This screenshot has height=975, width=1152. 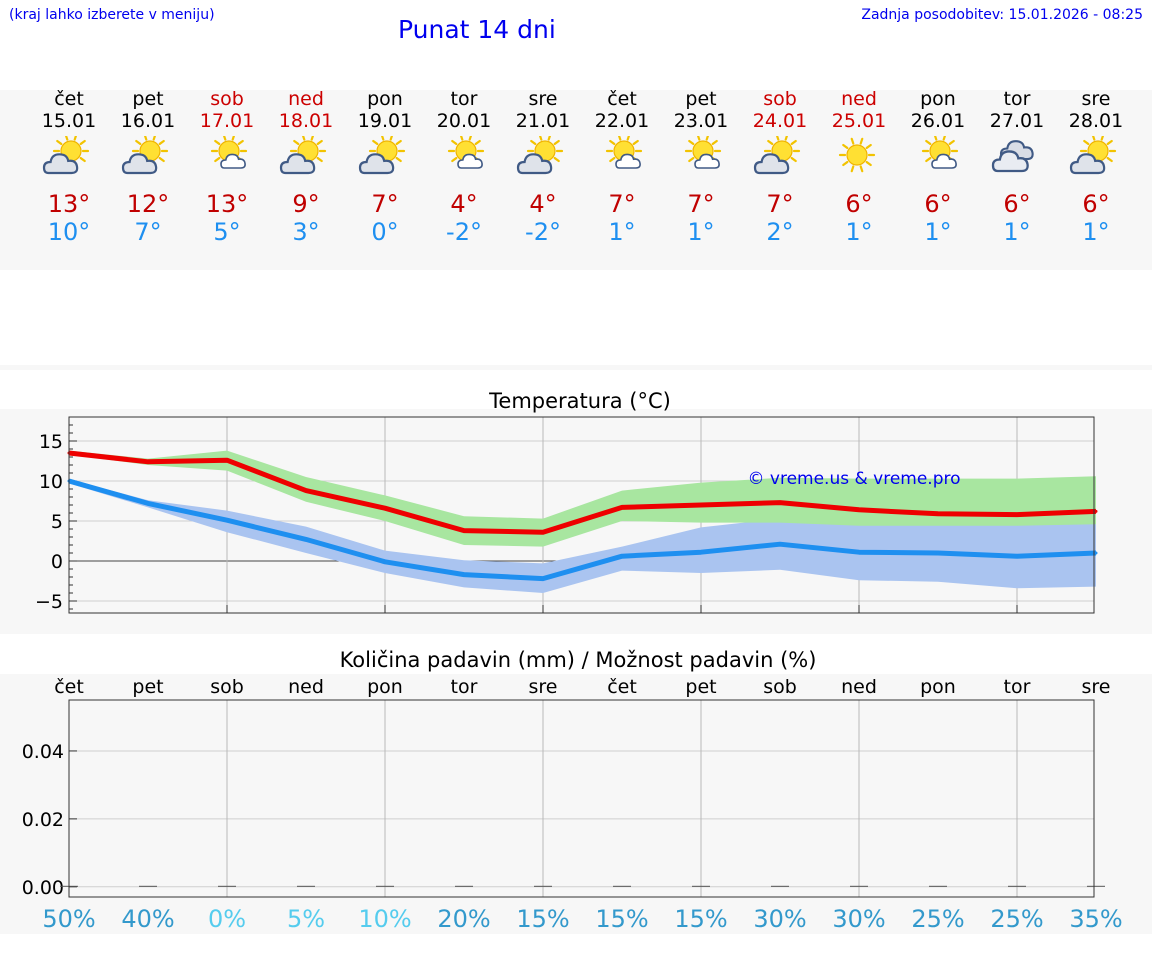 I want to click on day-date: 25.01, so click(x=859, y=121).